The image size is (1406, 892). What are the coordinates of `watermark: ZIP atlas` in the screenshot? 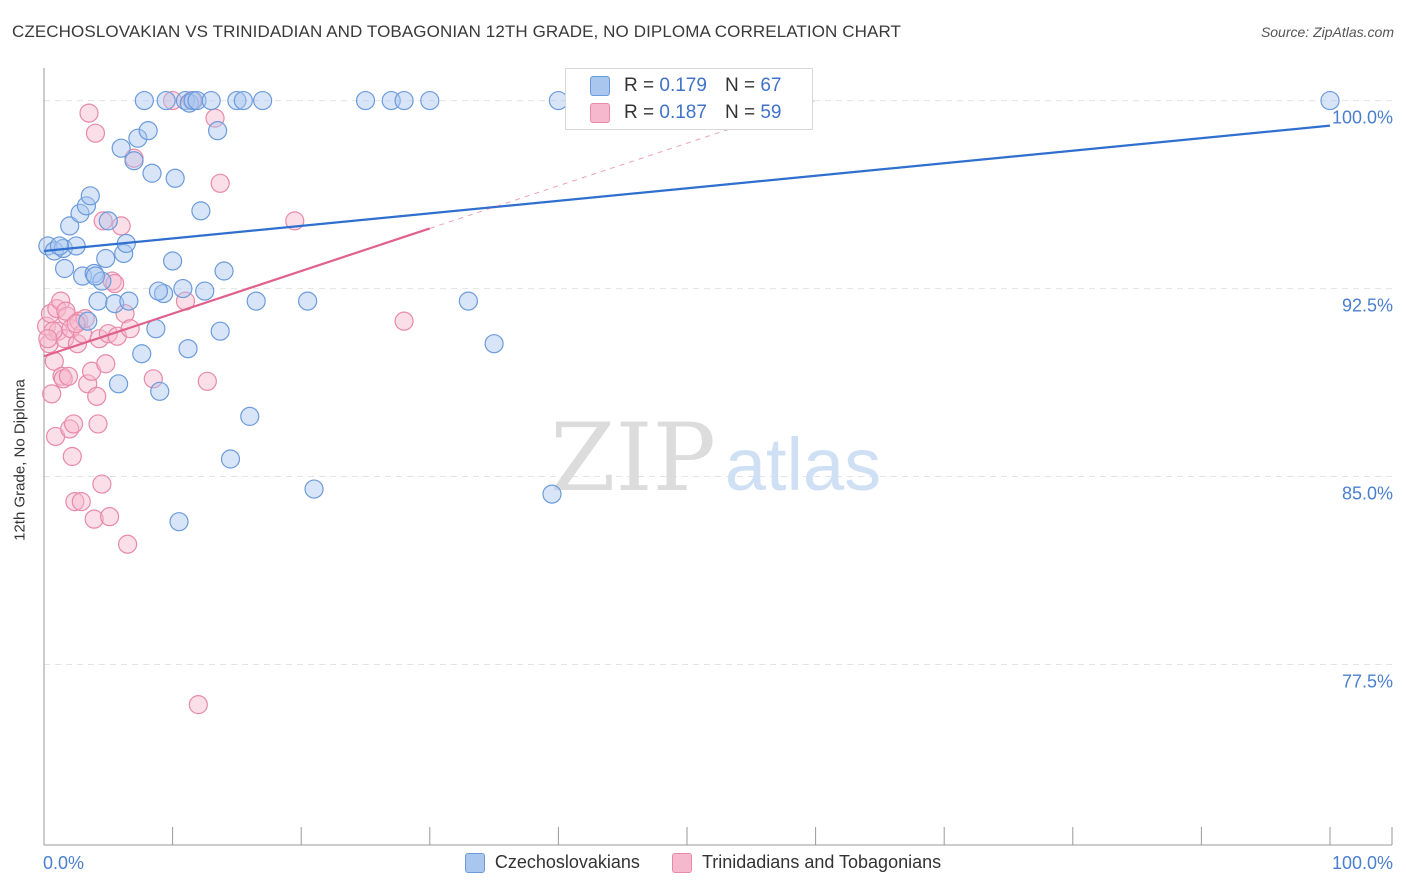 It's located at (715, 458).